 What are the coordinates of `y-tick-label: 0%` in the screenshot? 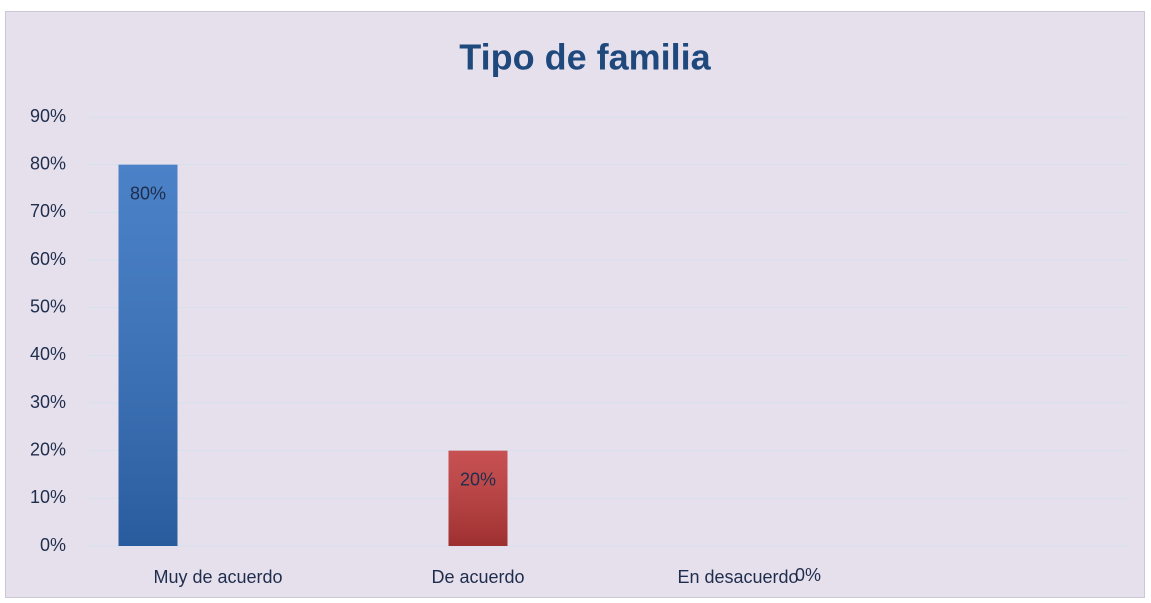 It's located at (53, 545).